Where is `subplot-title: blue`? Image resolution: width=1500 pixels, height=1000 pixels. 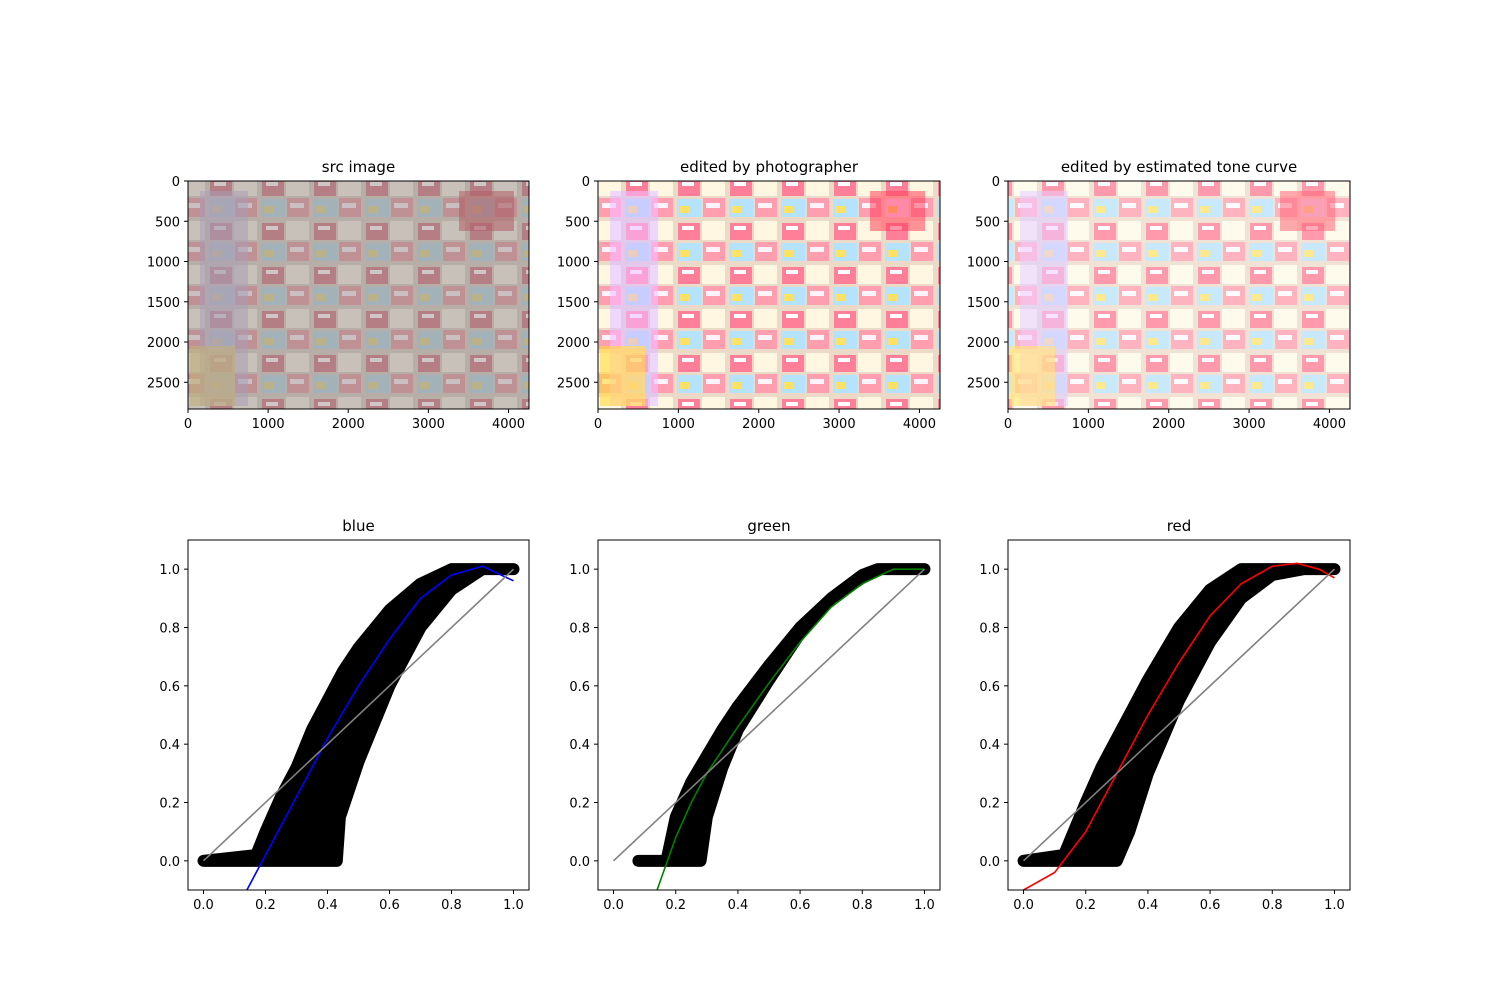 subplot-title: blue is located at coordinates (358, 526).